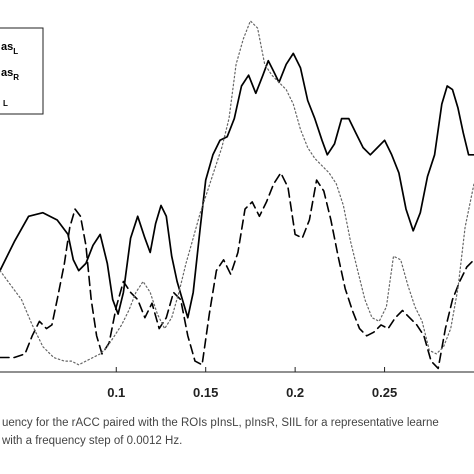 This screenshot has width=474, height=474. What do you see at coordinates (205, 392) in the screenshot?
I see `x-tick-label: 0.15` at bounding box center [205, 392].